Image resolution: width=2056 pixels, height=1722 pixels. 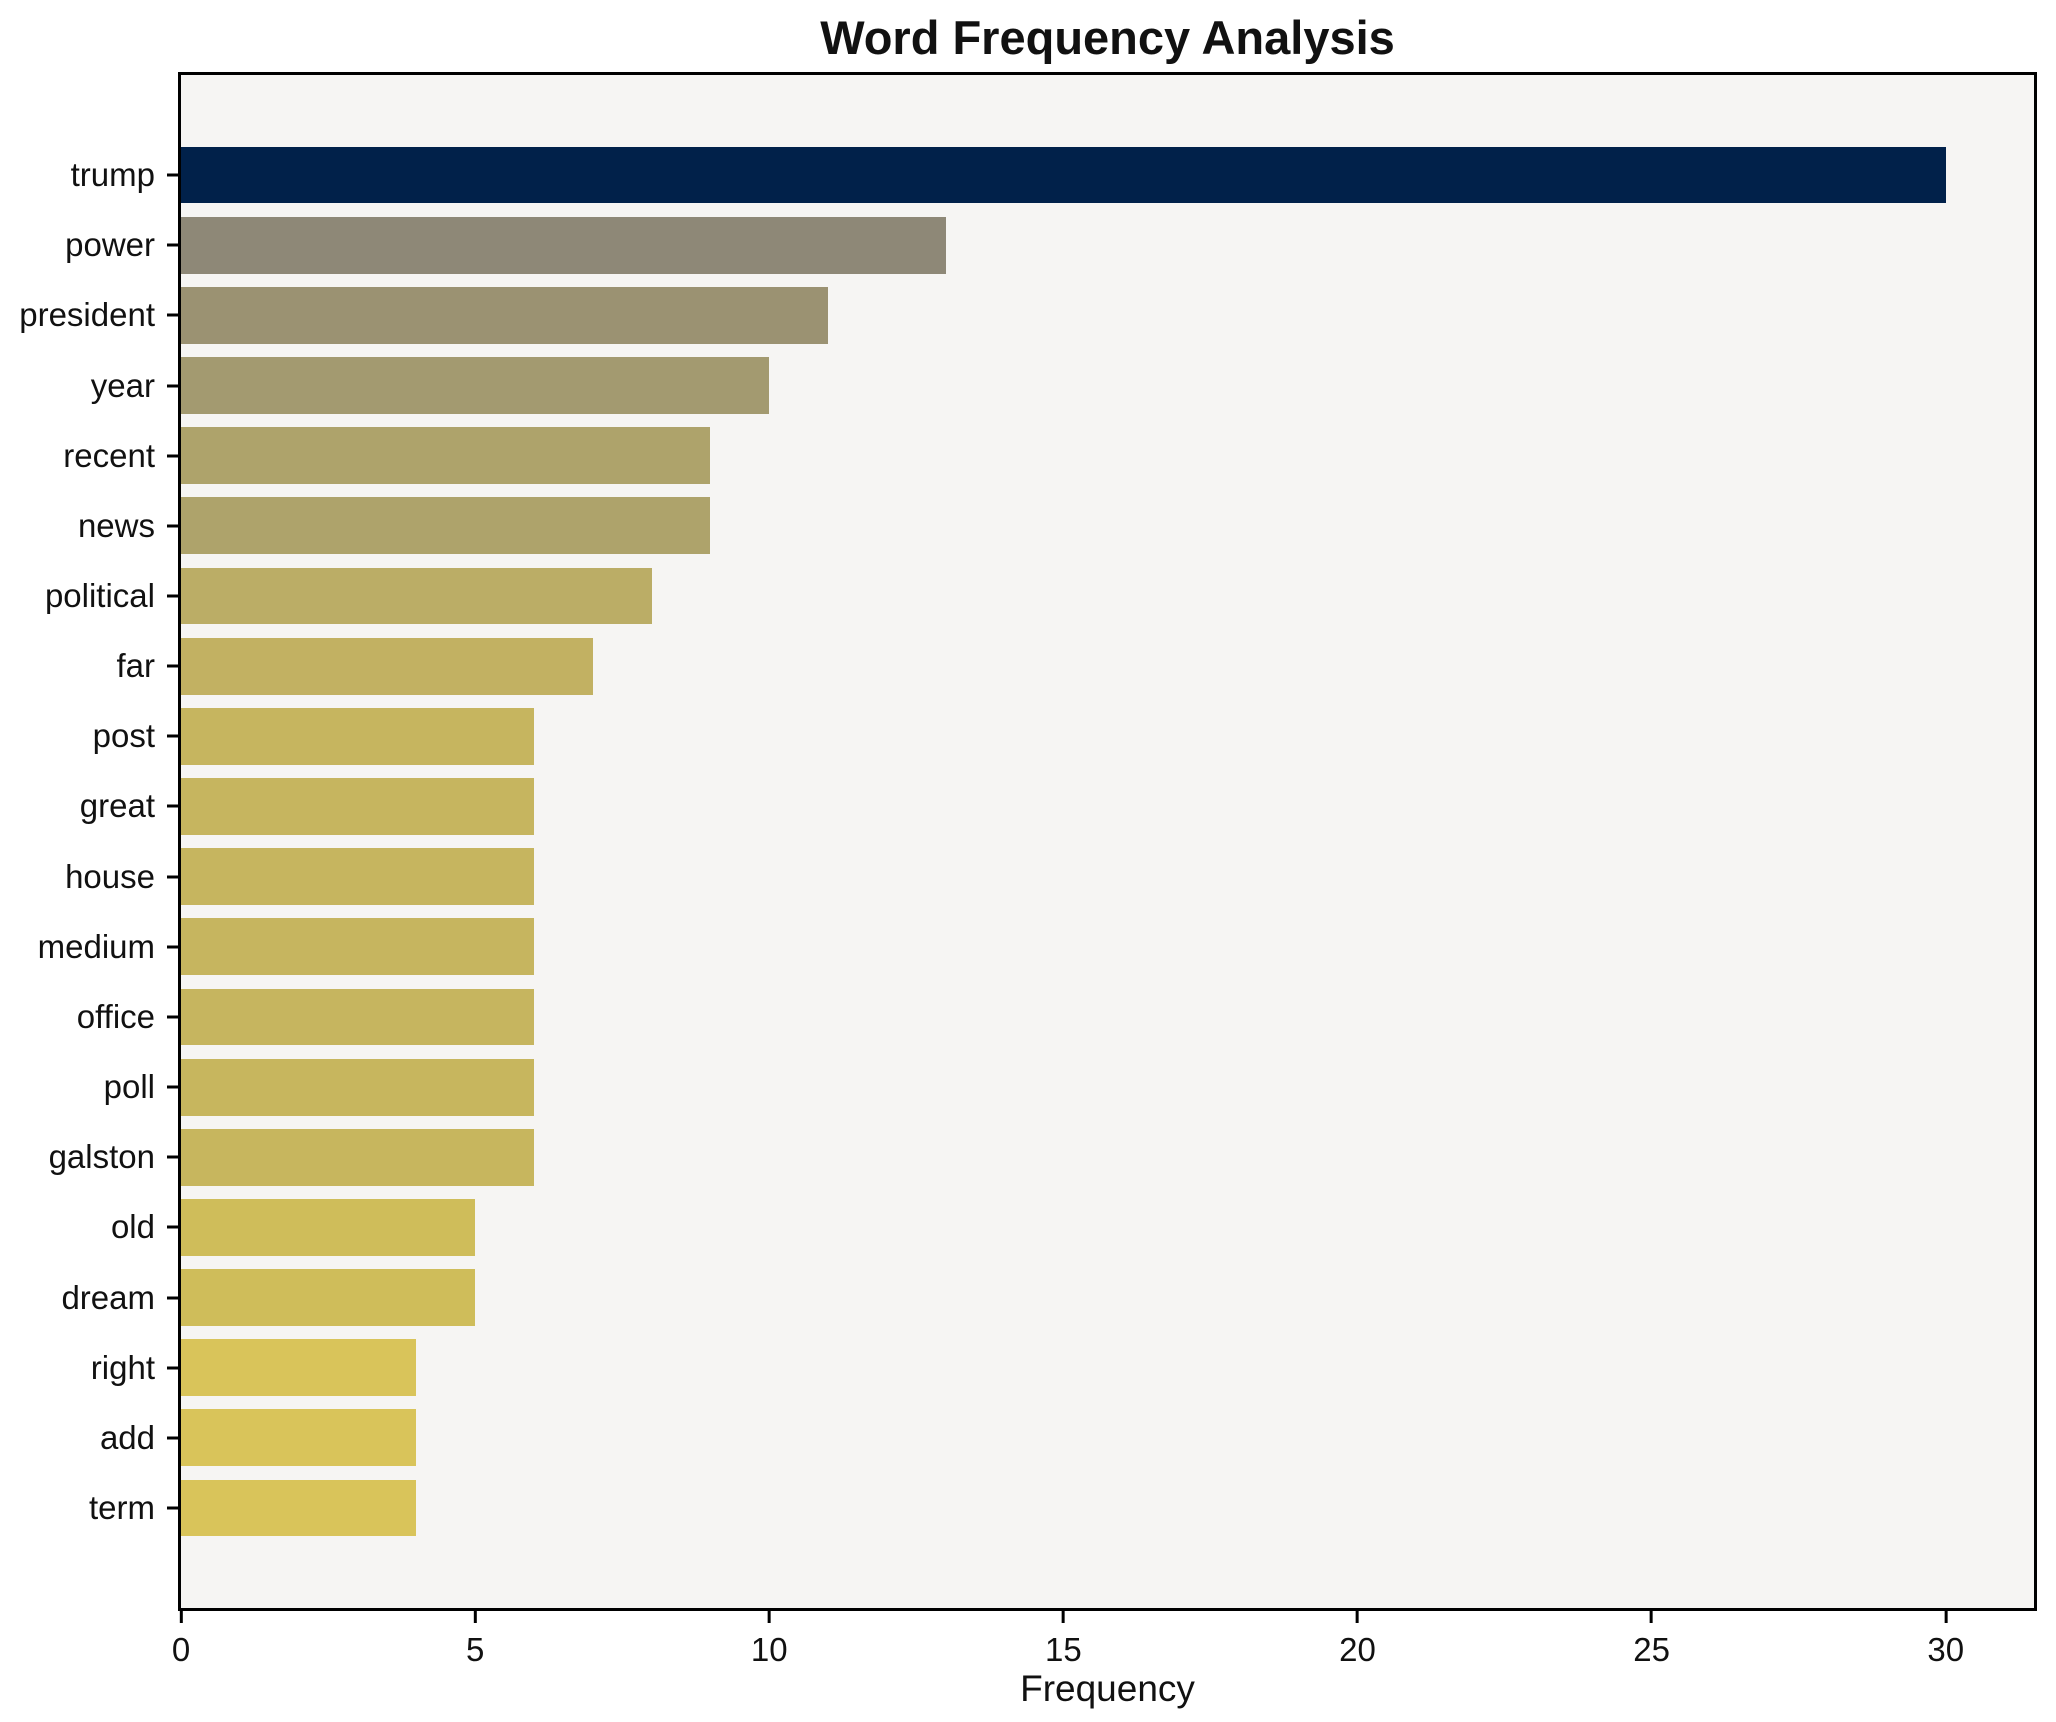 What do you see at coordinates (357, 1157) in the screenshot?
I see `bar-galston` at bounding box center [357, 1157].